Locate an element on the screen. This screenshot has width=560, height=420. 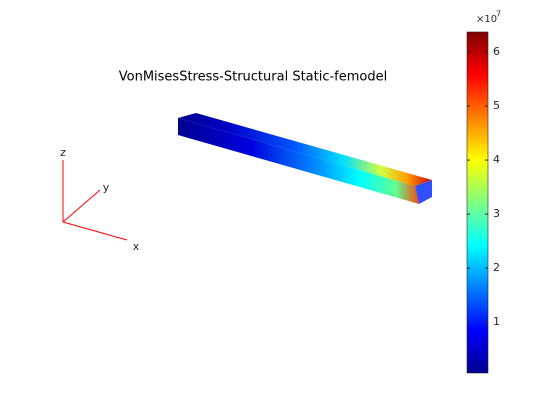
beam is located at coordinates (305, 158).